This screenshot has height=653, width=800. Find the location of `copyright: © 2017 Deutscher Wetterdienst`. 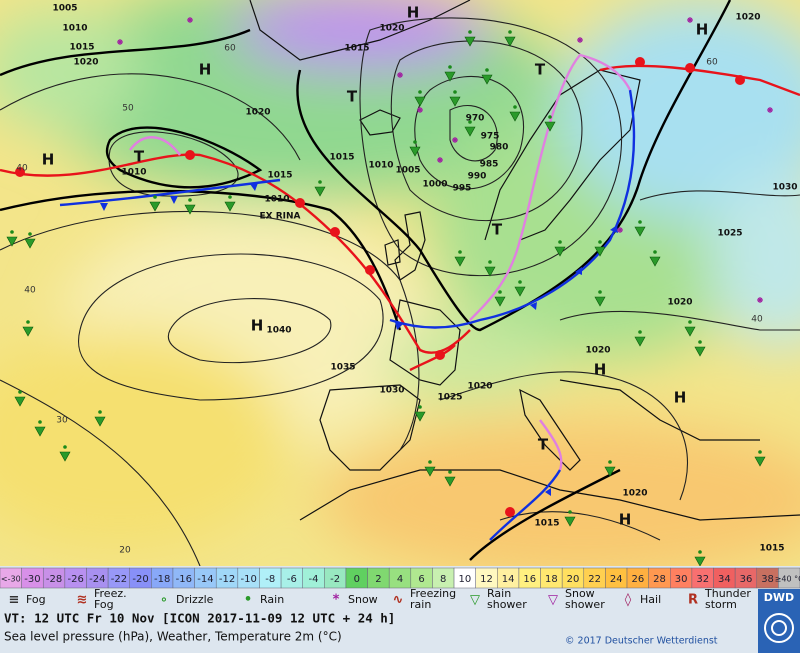

copyright: © 2017 Deutscher Wetterdienst is located at coordinates (641, 641).